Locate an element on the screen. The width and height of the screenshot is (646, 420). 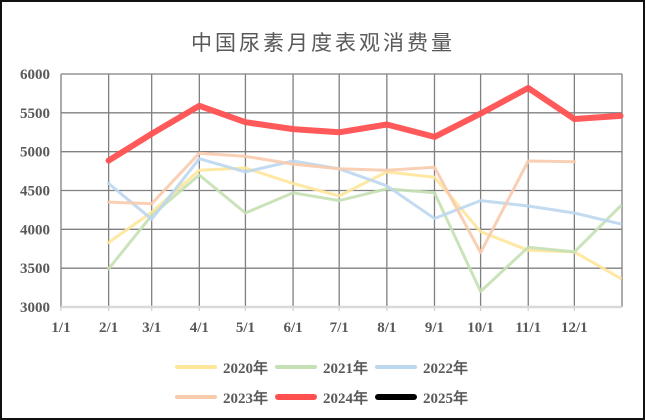
legend-label: 2020年 is located at coordinates (246, 368).